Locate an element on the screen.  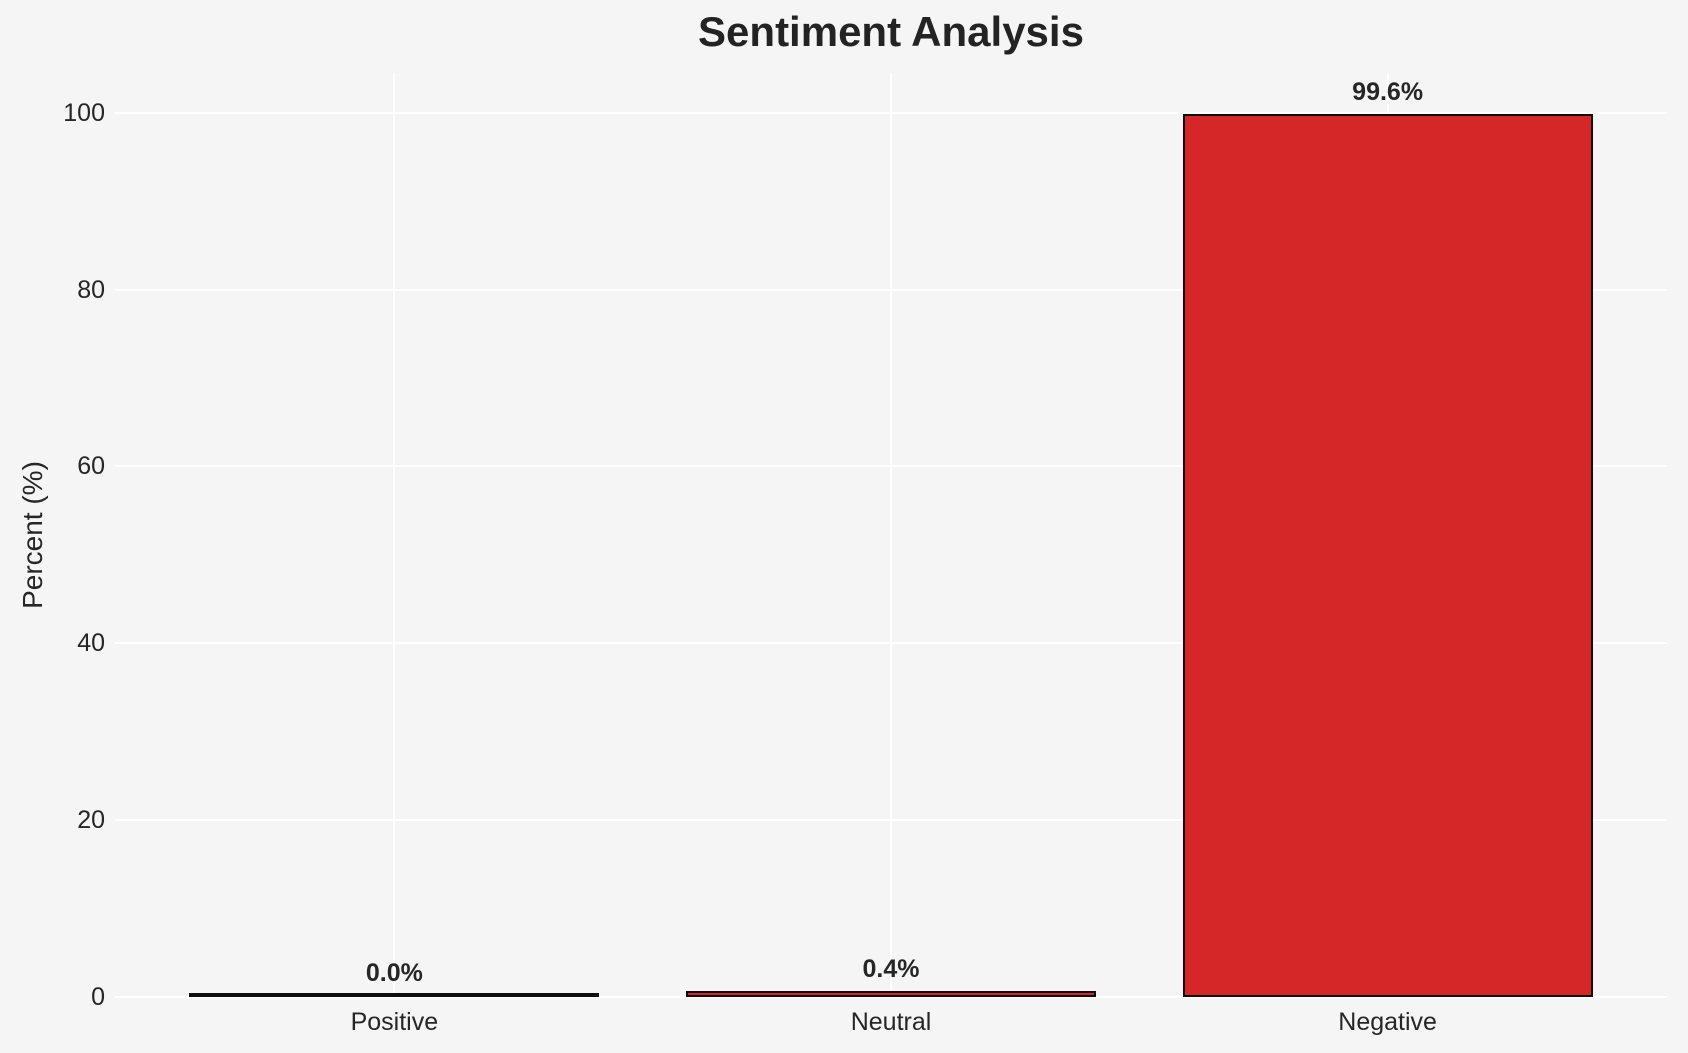
y-tick-label-100: 100 is located at coordinates (84, 112).